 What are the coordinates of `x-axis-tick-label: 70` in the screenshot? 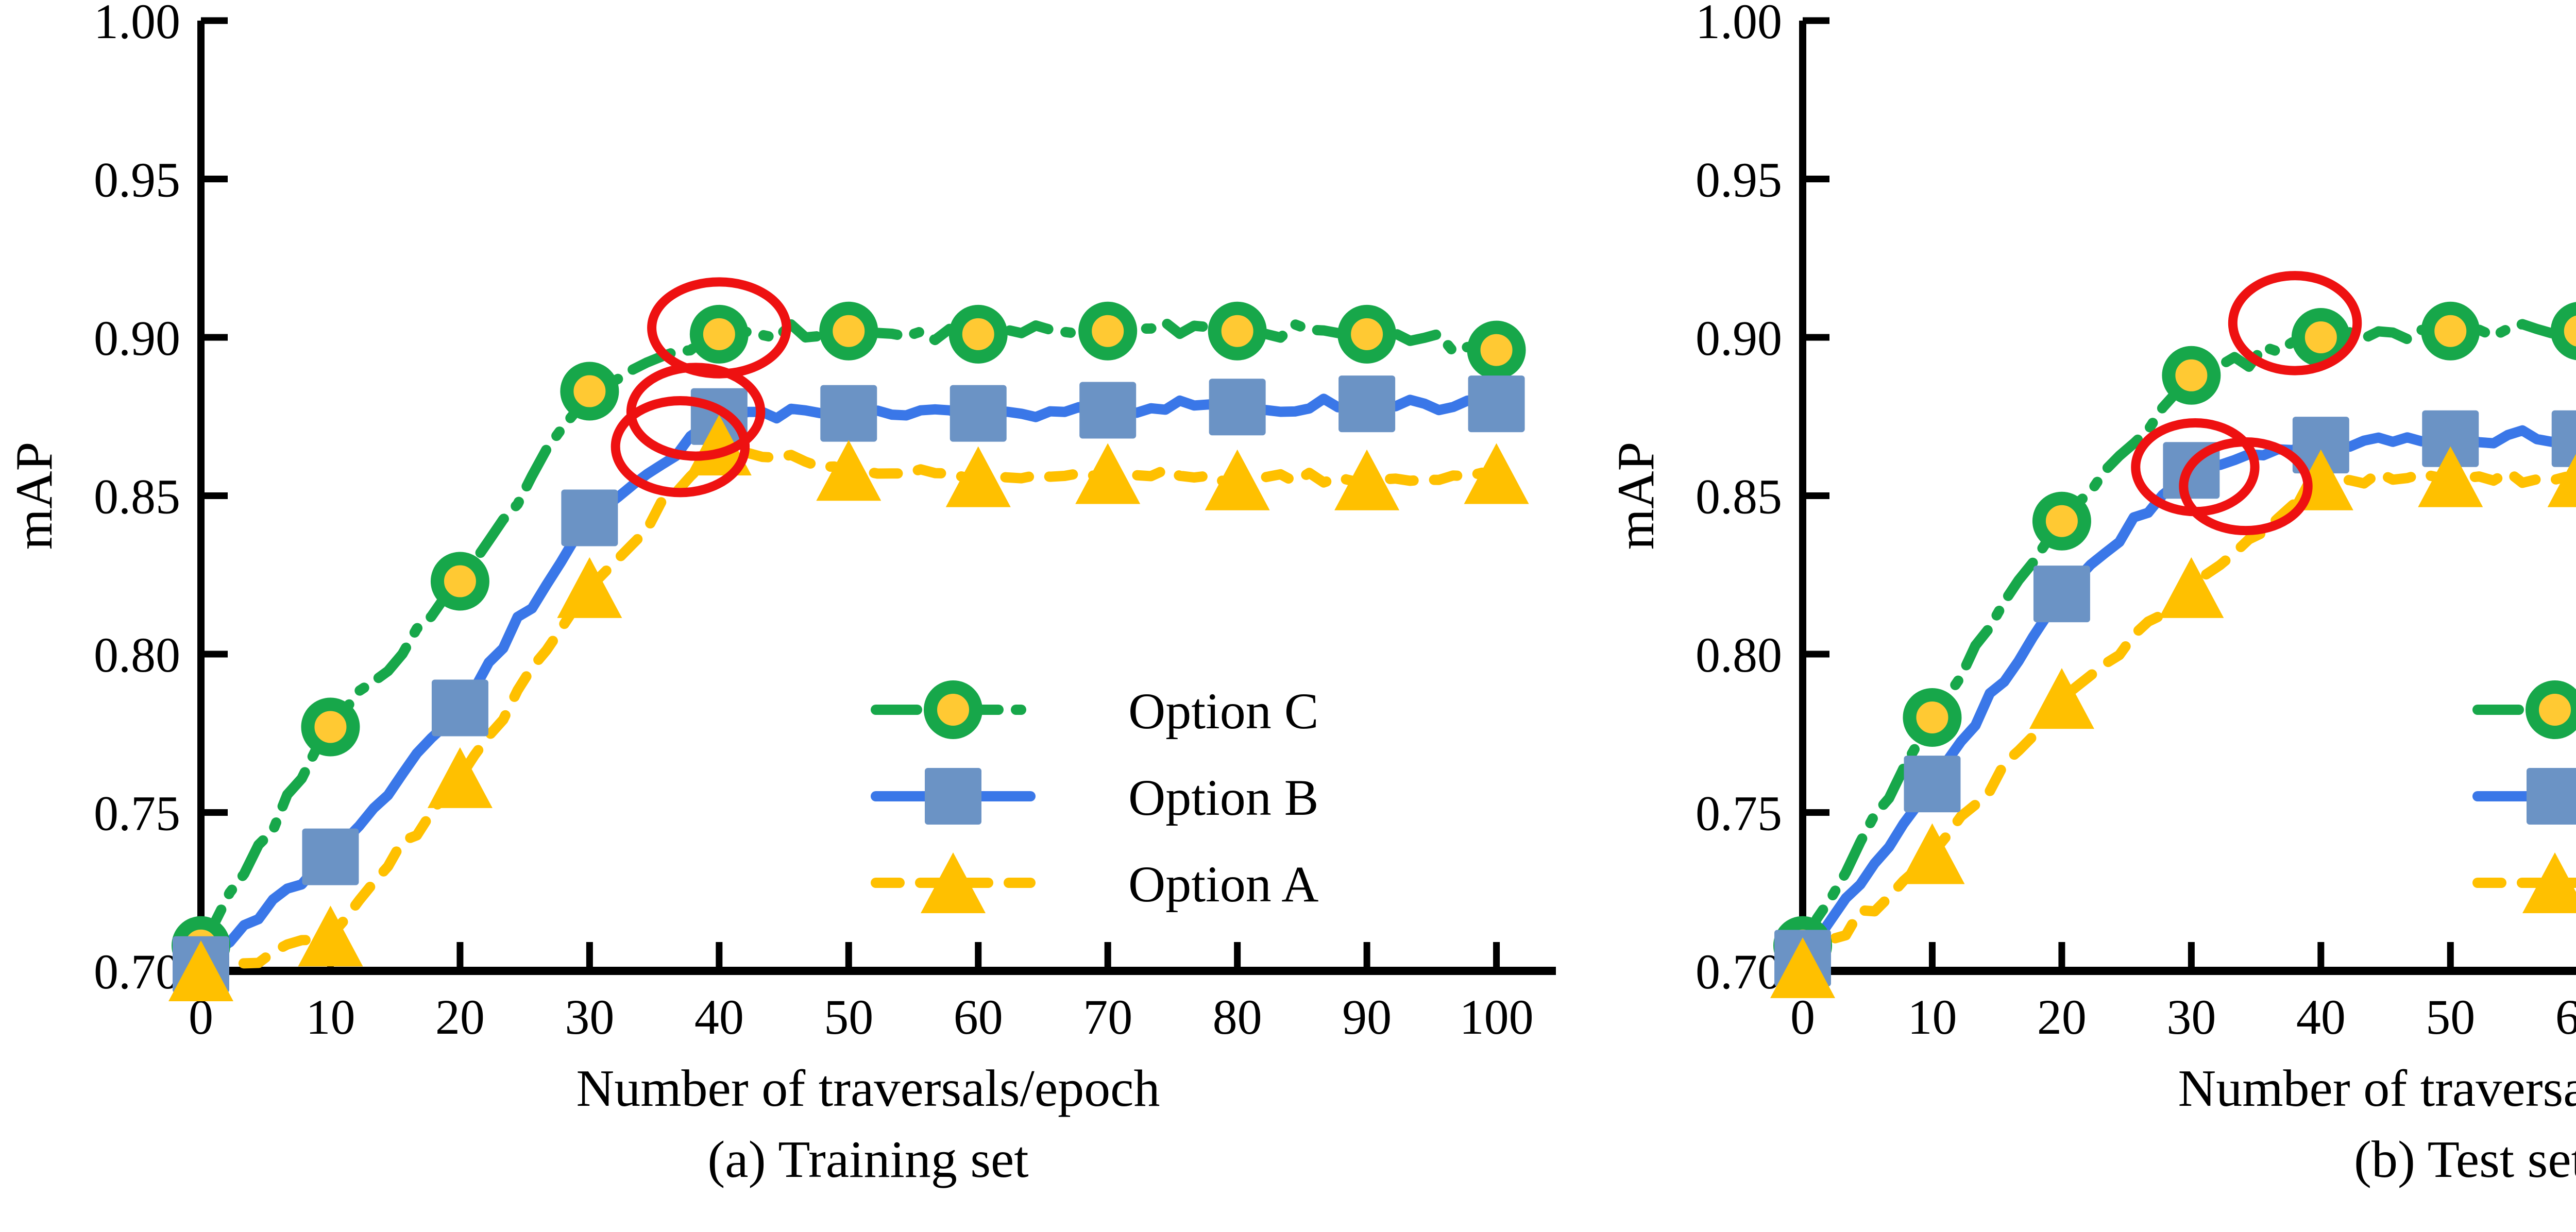 It's located at (1107, 1017).